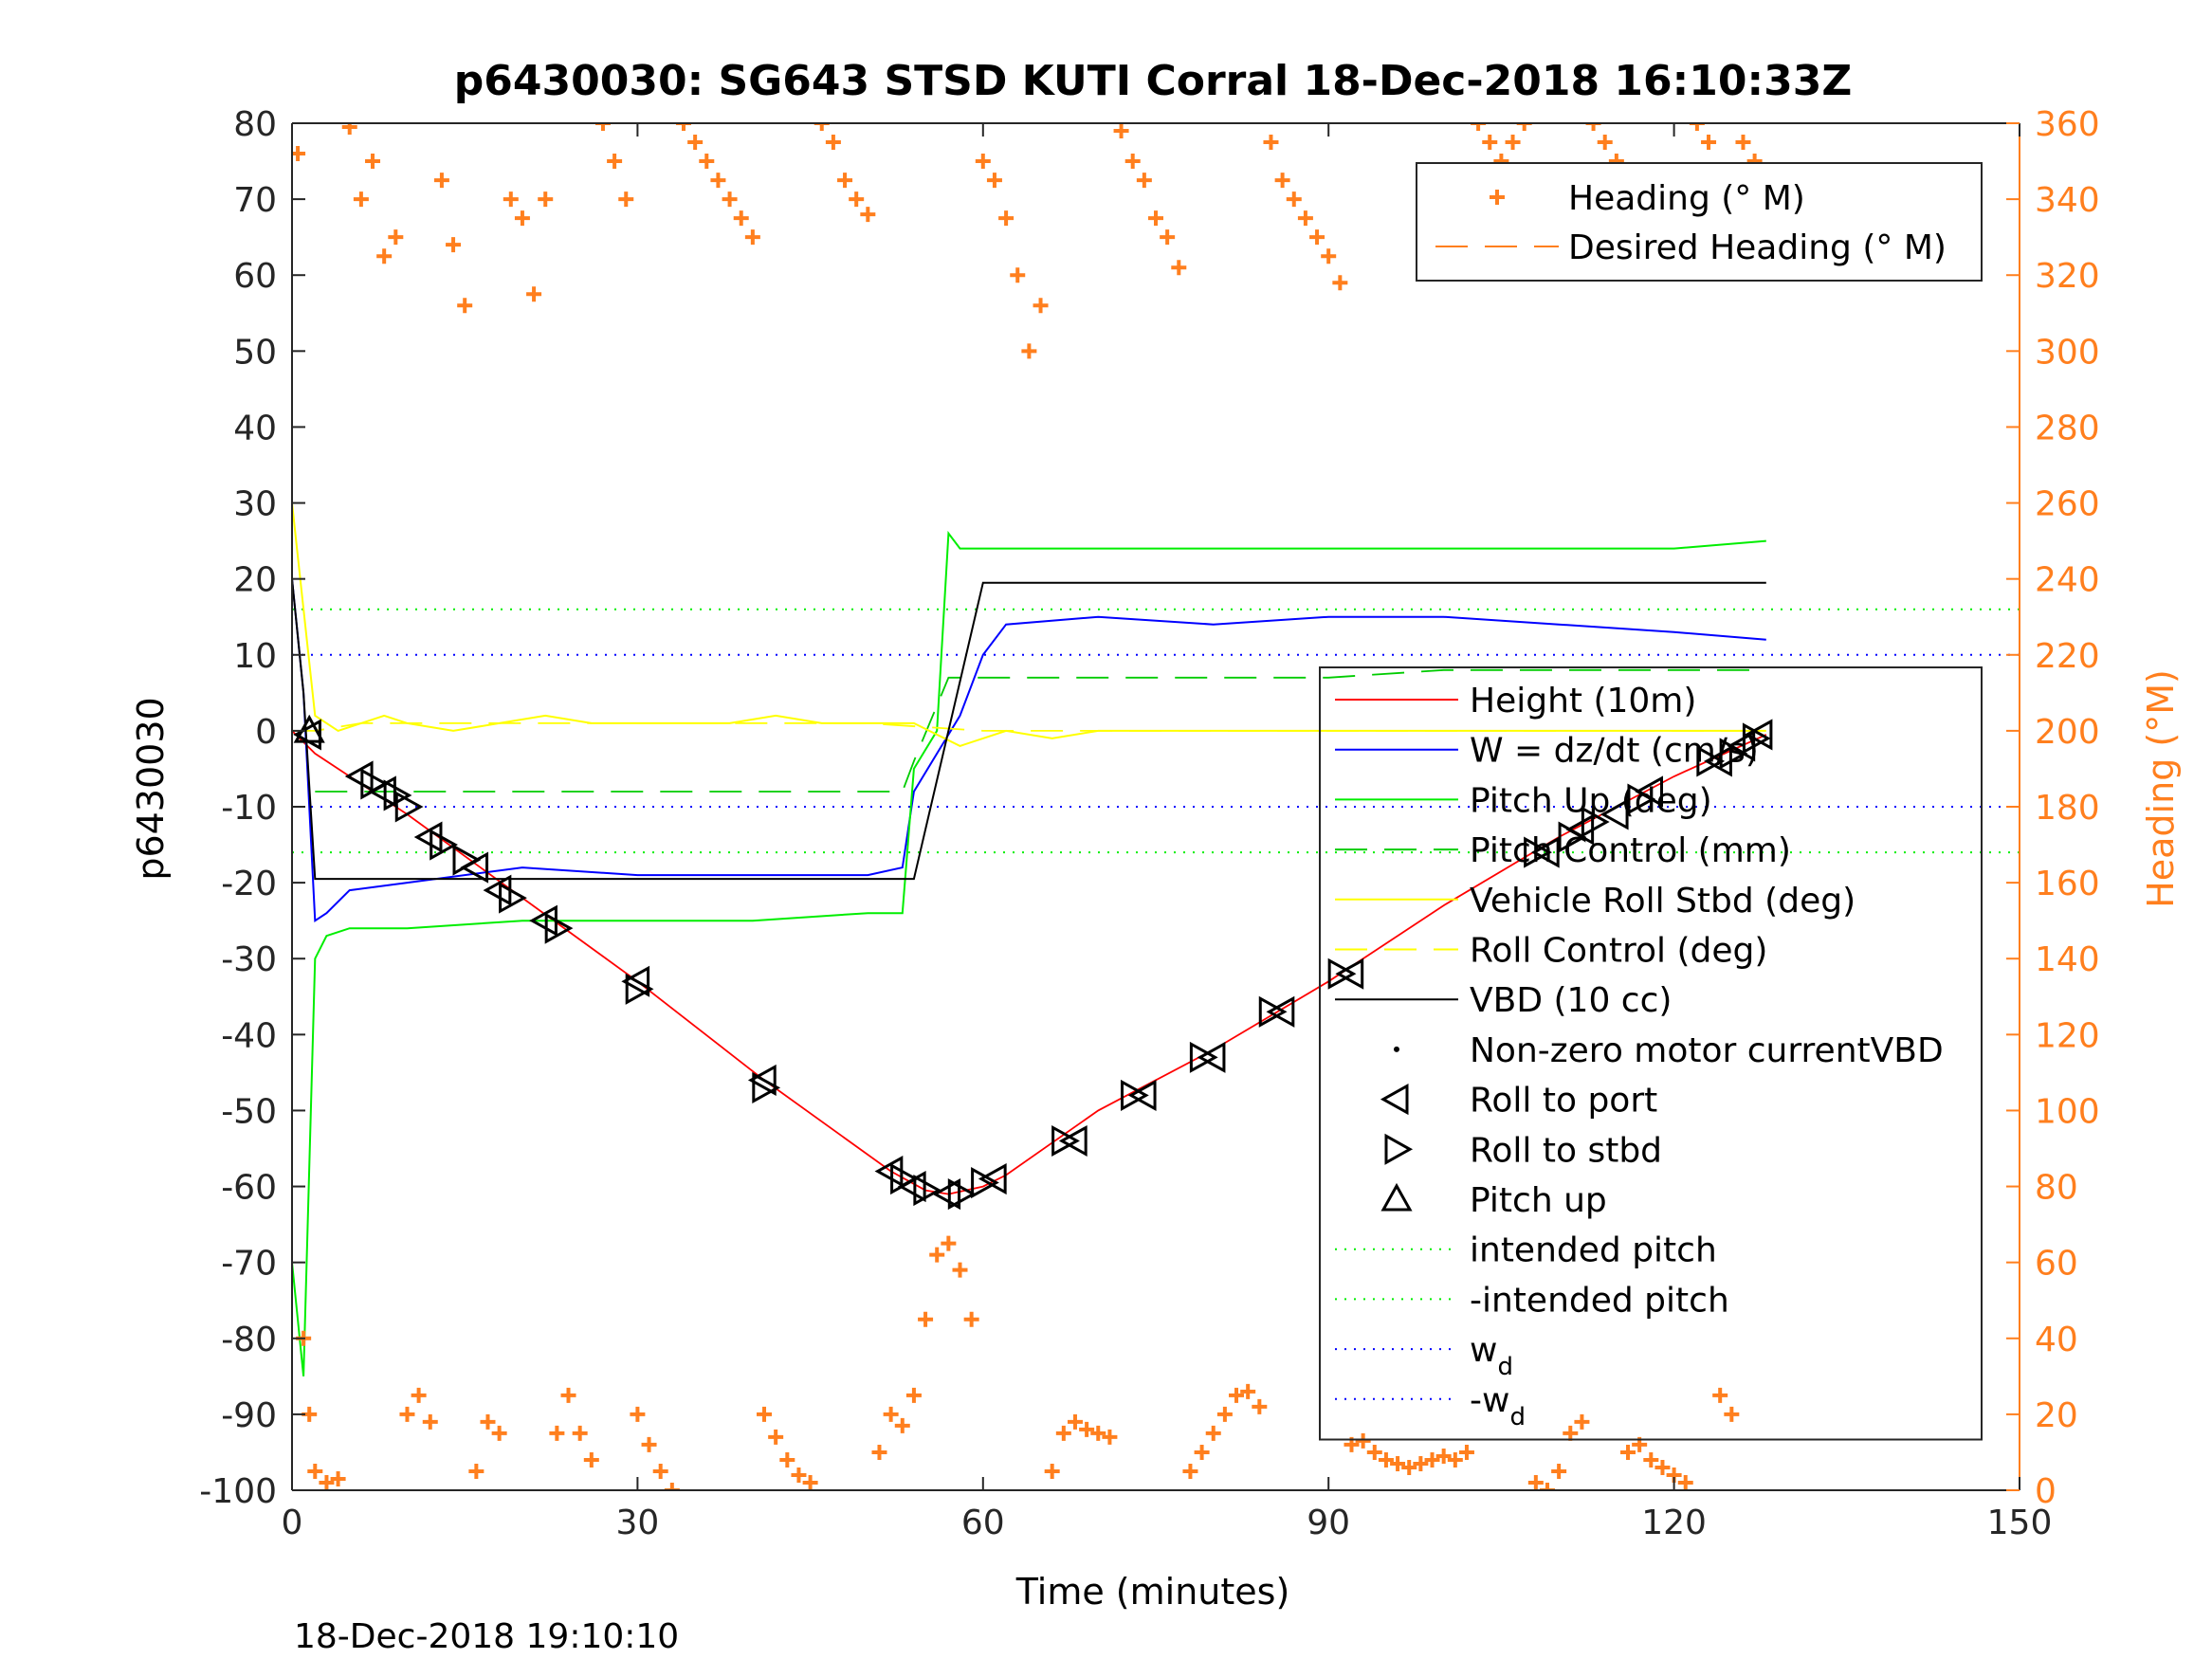 The width and height of the screenshot is (2212, 1659). What do you see at coordinates (1498, 1406) in the screenshot?
I see `legend-main-label: -wd` at bounding box center [1498, 1406].